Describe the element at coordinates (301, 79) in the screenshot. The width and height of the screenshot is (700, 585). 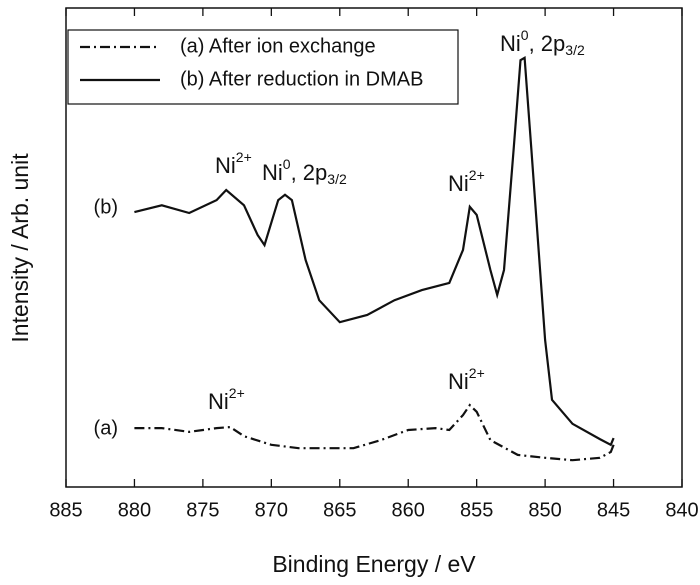
I see `legend-label: (b) After reduction in DMAB` at that location.